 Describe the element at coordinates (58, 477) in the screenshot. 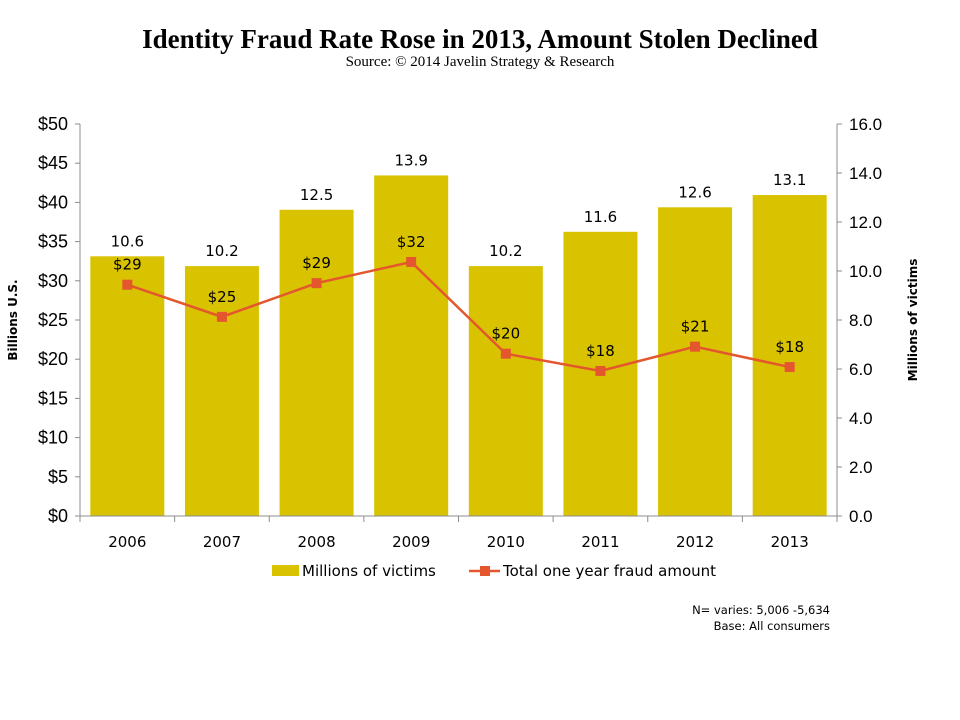

I see `y-tick-label-left: $5` at that location.